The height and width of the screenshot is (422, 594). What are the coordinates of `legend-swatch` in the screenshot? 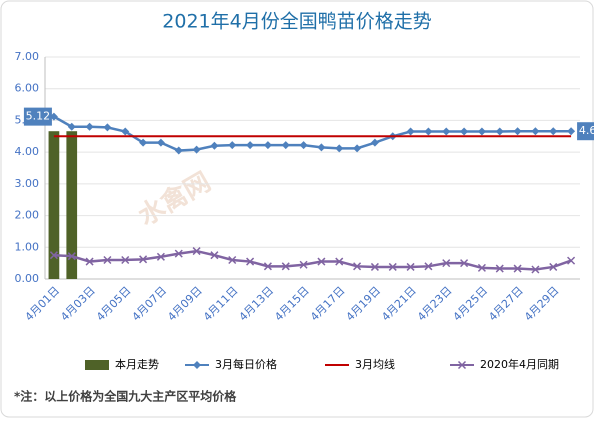 It's located at (97, 365).